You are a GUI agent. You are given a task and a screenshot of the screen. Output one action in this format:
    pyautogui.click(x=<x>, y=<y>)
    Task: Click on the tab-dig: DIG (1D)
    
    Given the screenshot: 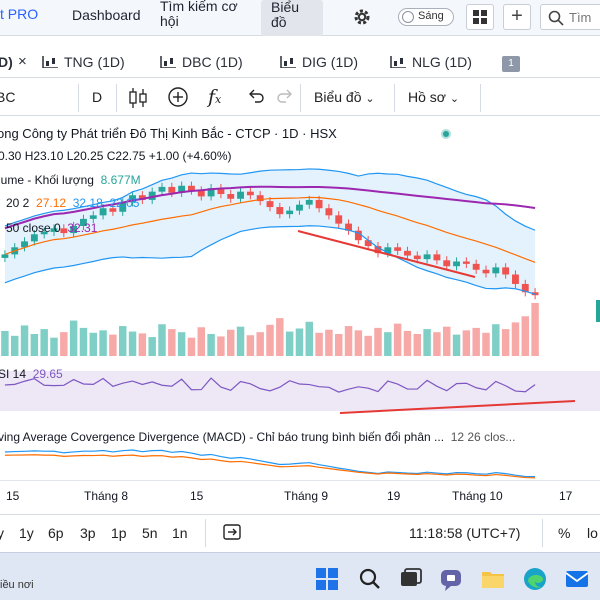 What is the action you would take?
    pyautogui.click(x=319, y=62)
    